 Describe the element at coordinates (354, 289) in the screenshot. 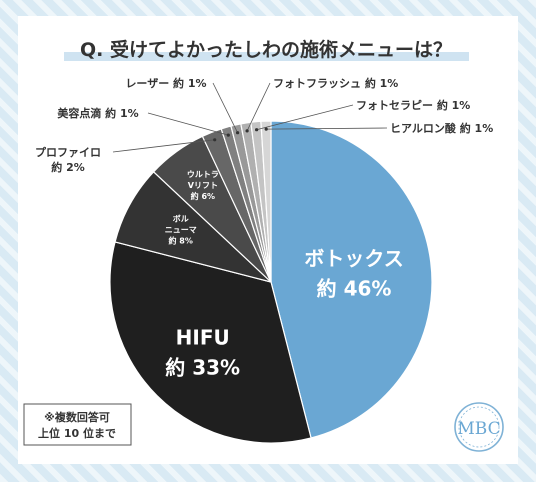

I see `slice-value: 約 46%` at that location.